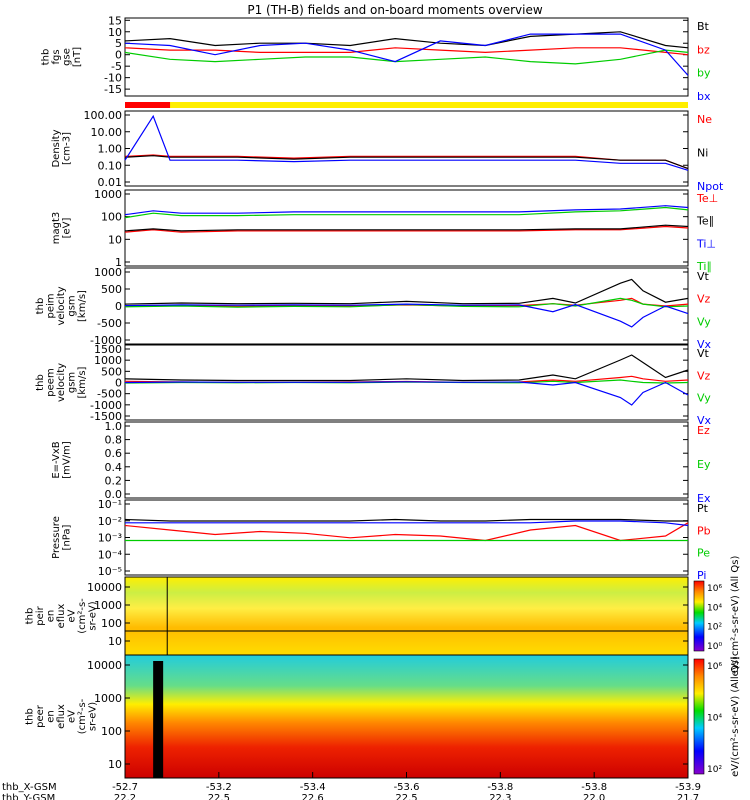  I want to click on y-tick-label: 5, so click(118, 43).